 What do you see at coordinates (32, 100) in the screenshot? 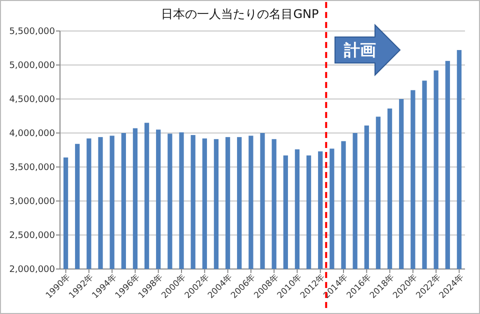
I see `y-tick-label: 4,500,000` at bounding box center [32, 100].